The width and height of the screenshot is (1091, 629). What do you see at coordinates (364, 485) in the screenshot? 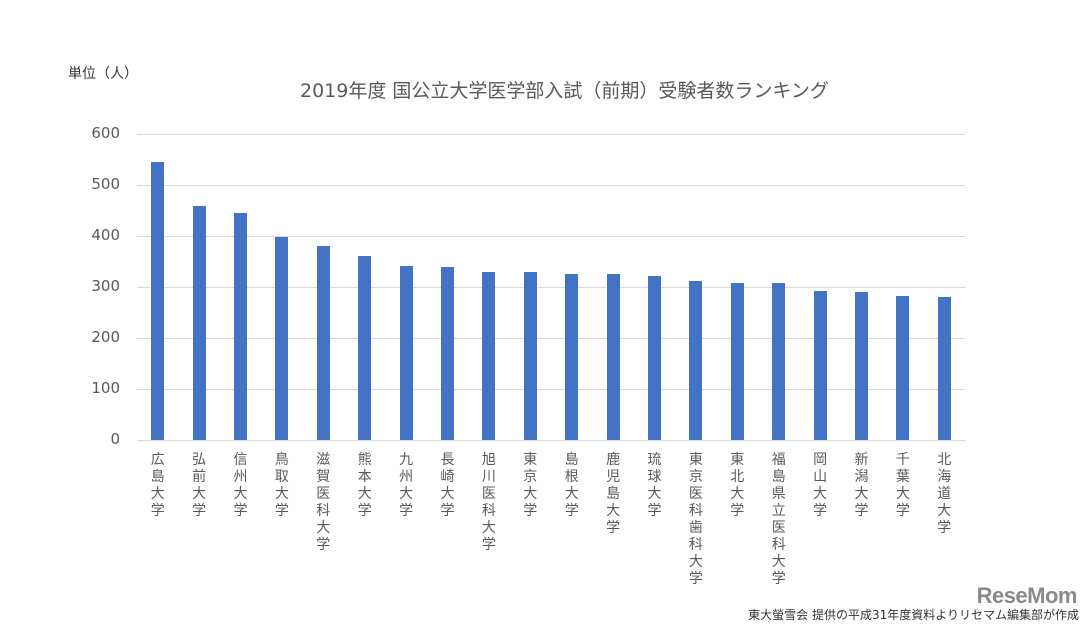
I see `x-tick-label: 熊本大学` at bounding box center [364, 485].